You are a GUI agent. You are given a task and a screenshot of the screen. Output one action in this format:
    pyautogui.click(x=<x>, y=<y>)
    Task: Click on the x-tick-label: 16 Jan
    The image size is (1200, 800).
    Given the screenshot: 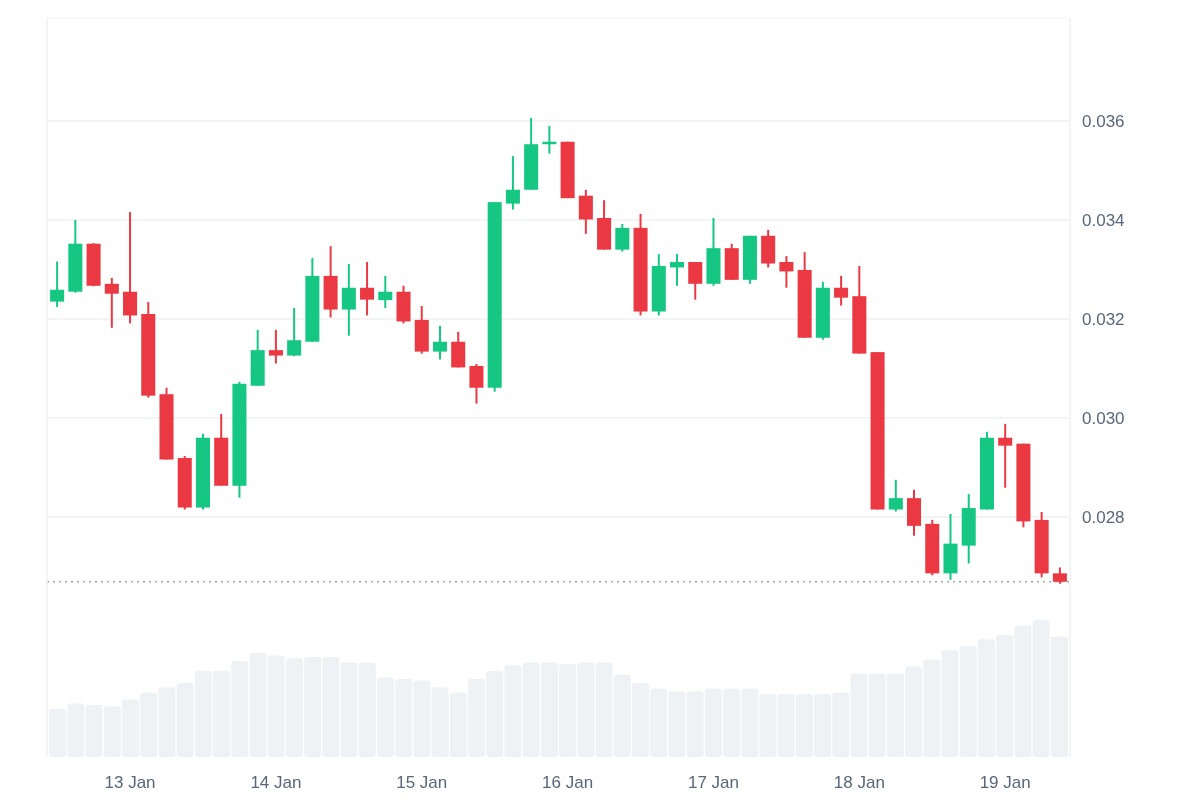 What is the action you would take?
    pyautogui.click(x=568, y=782)
    